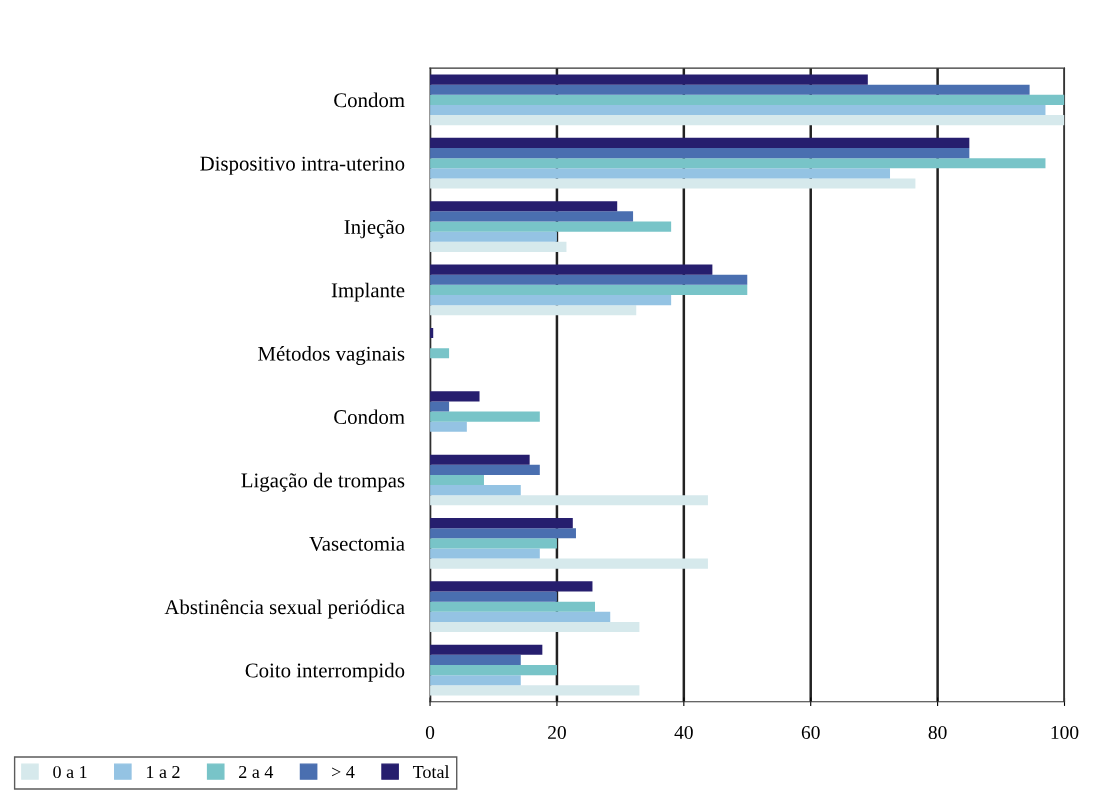 The height and width of the screenshot is (802, 1117). I want to click on y-tick-label: Dispositivo intra-uterino, so click(302, 165).